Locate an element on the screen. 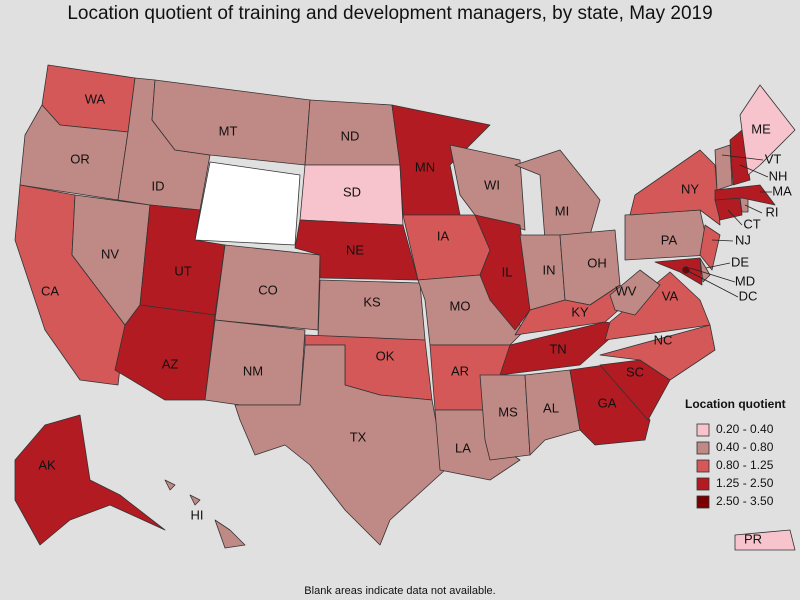 The height and width of the screenshot is (600, 800). legend-label: 1.25 - 2.50 is located at coordinates (745, 483).